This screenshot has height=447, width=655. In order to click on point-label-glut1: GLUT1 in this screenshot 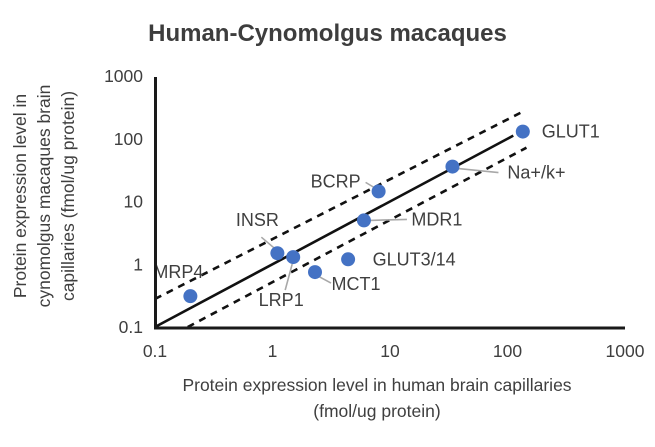, I will do `click(571, 132)`.